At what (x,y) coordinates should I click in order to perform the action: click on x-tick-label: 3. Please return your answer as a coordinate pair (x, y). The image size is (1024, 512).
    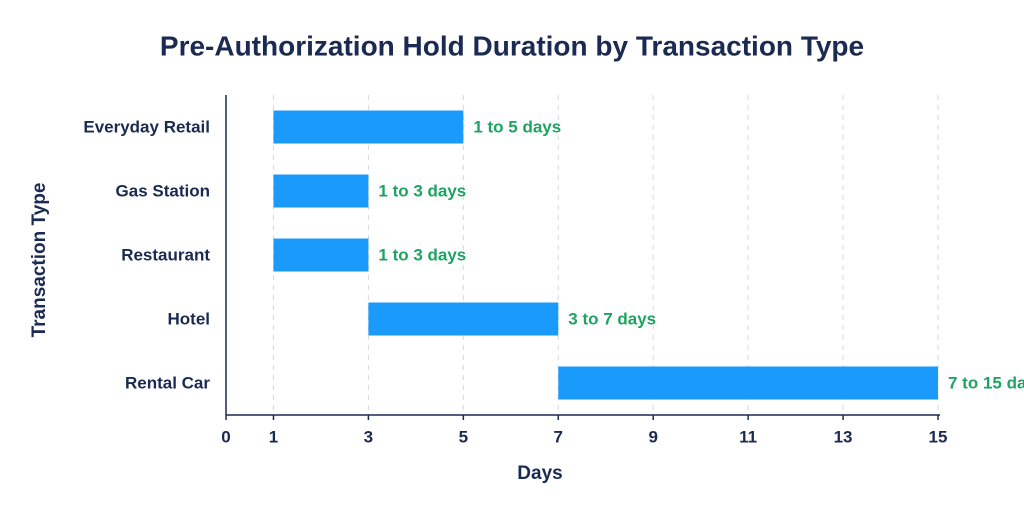
    Looking at the image, I should click on (368, 436).